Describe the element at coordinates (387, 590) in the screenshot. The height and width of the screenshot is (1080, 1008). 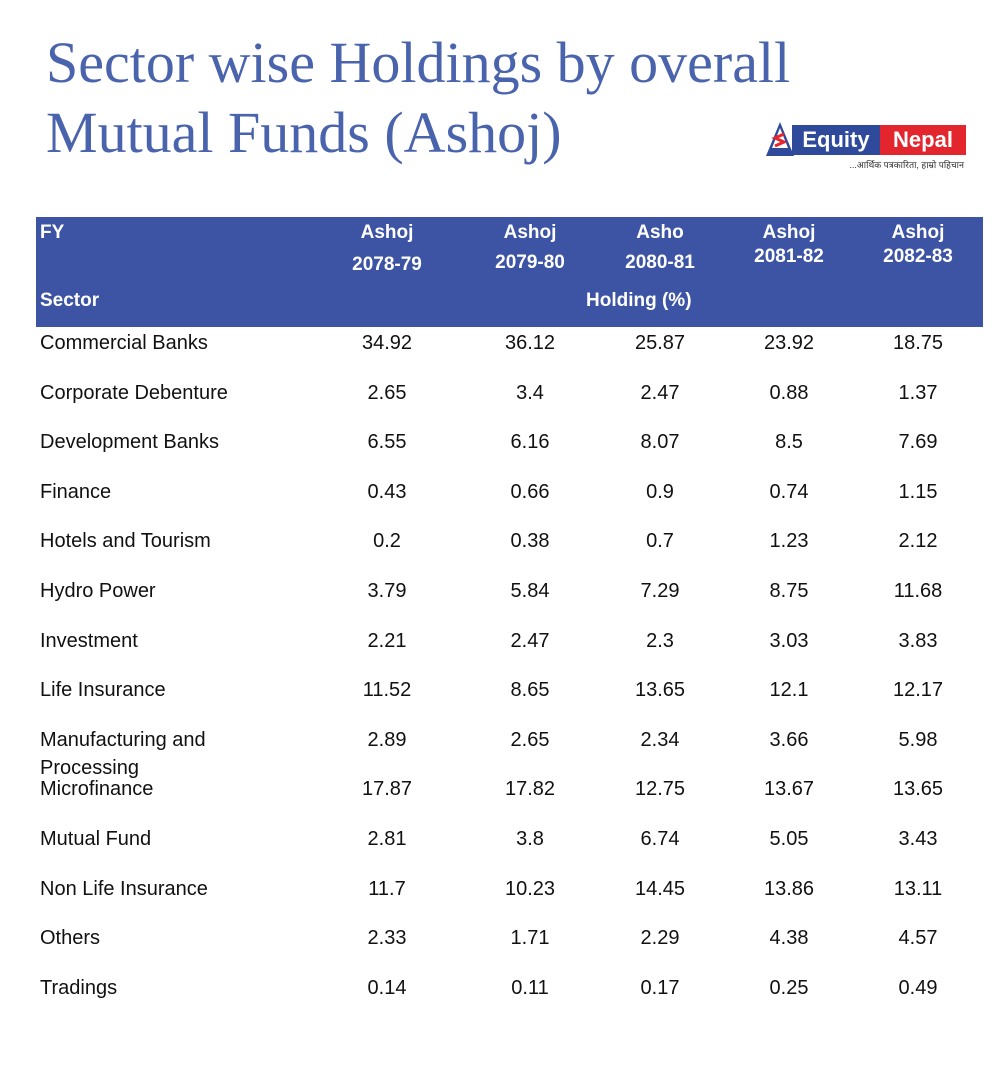
I see `holding-value: 3.79` at that location.